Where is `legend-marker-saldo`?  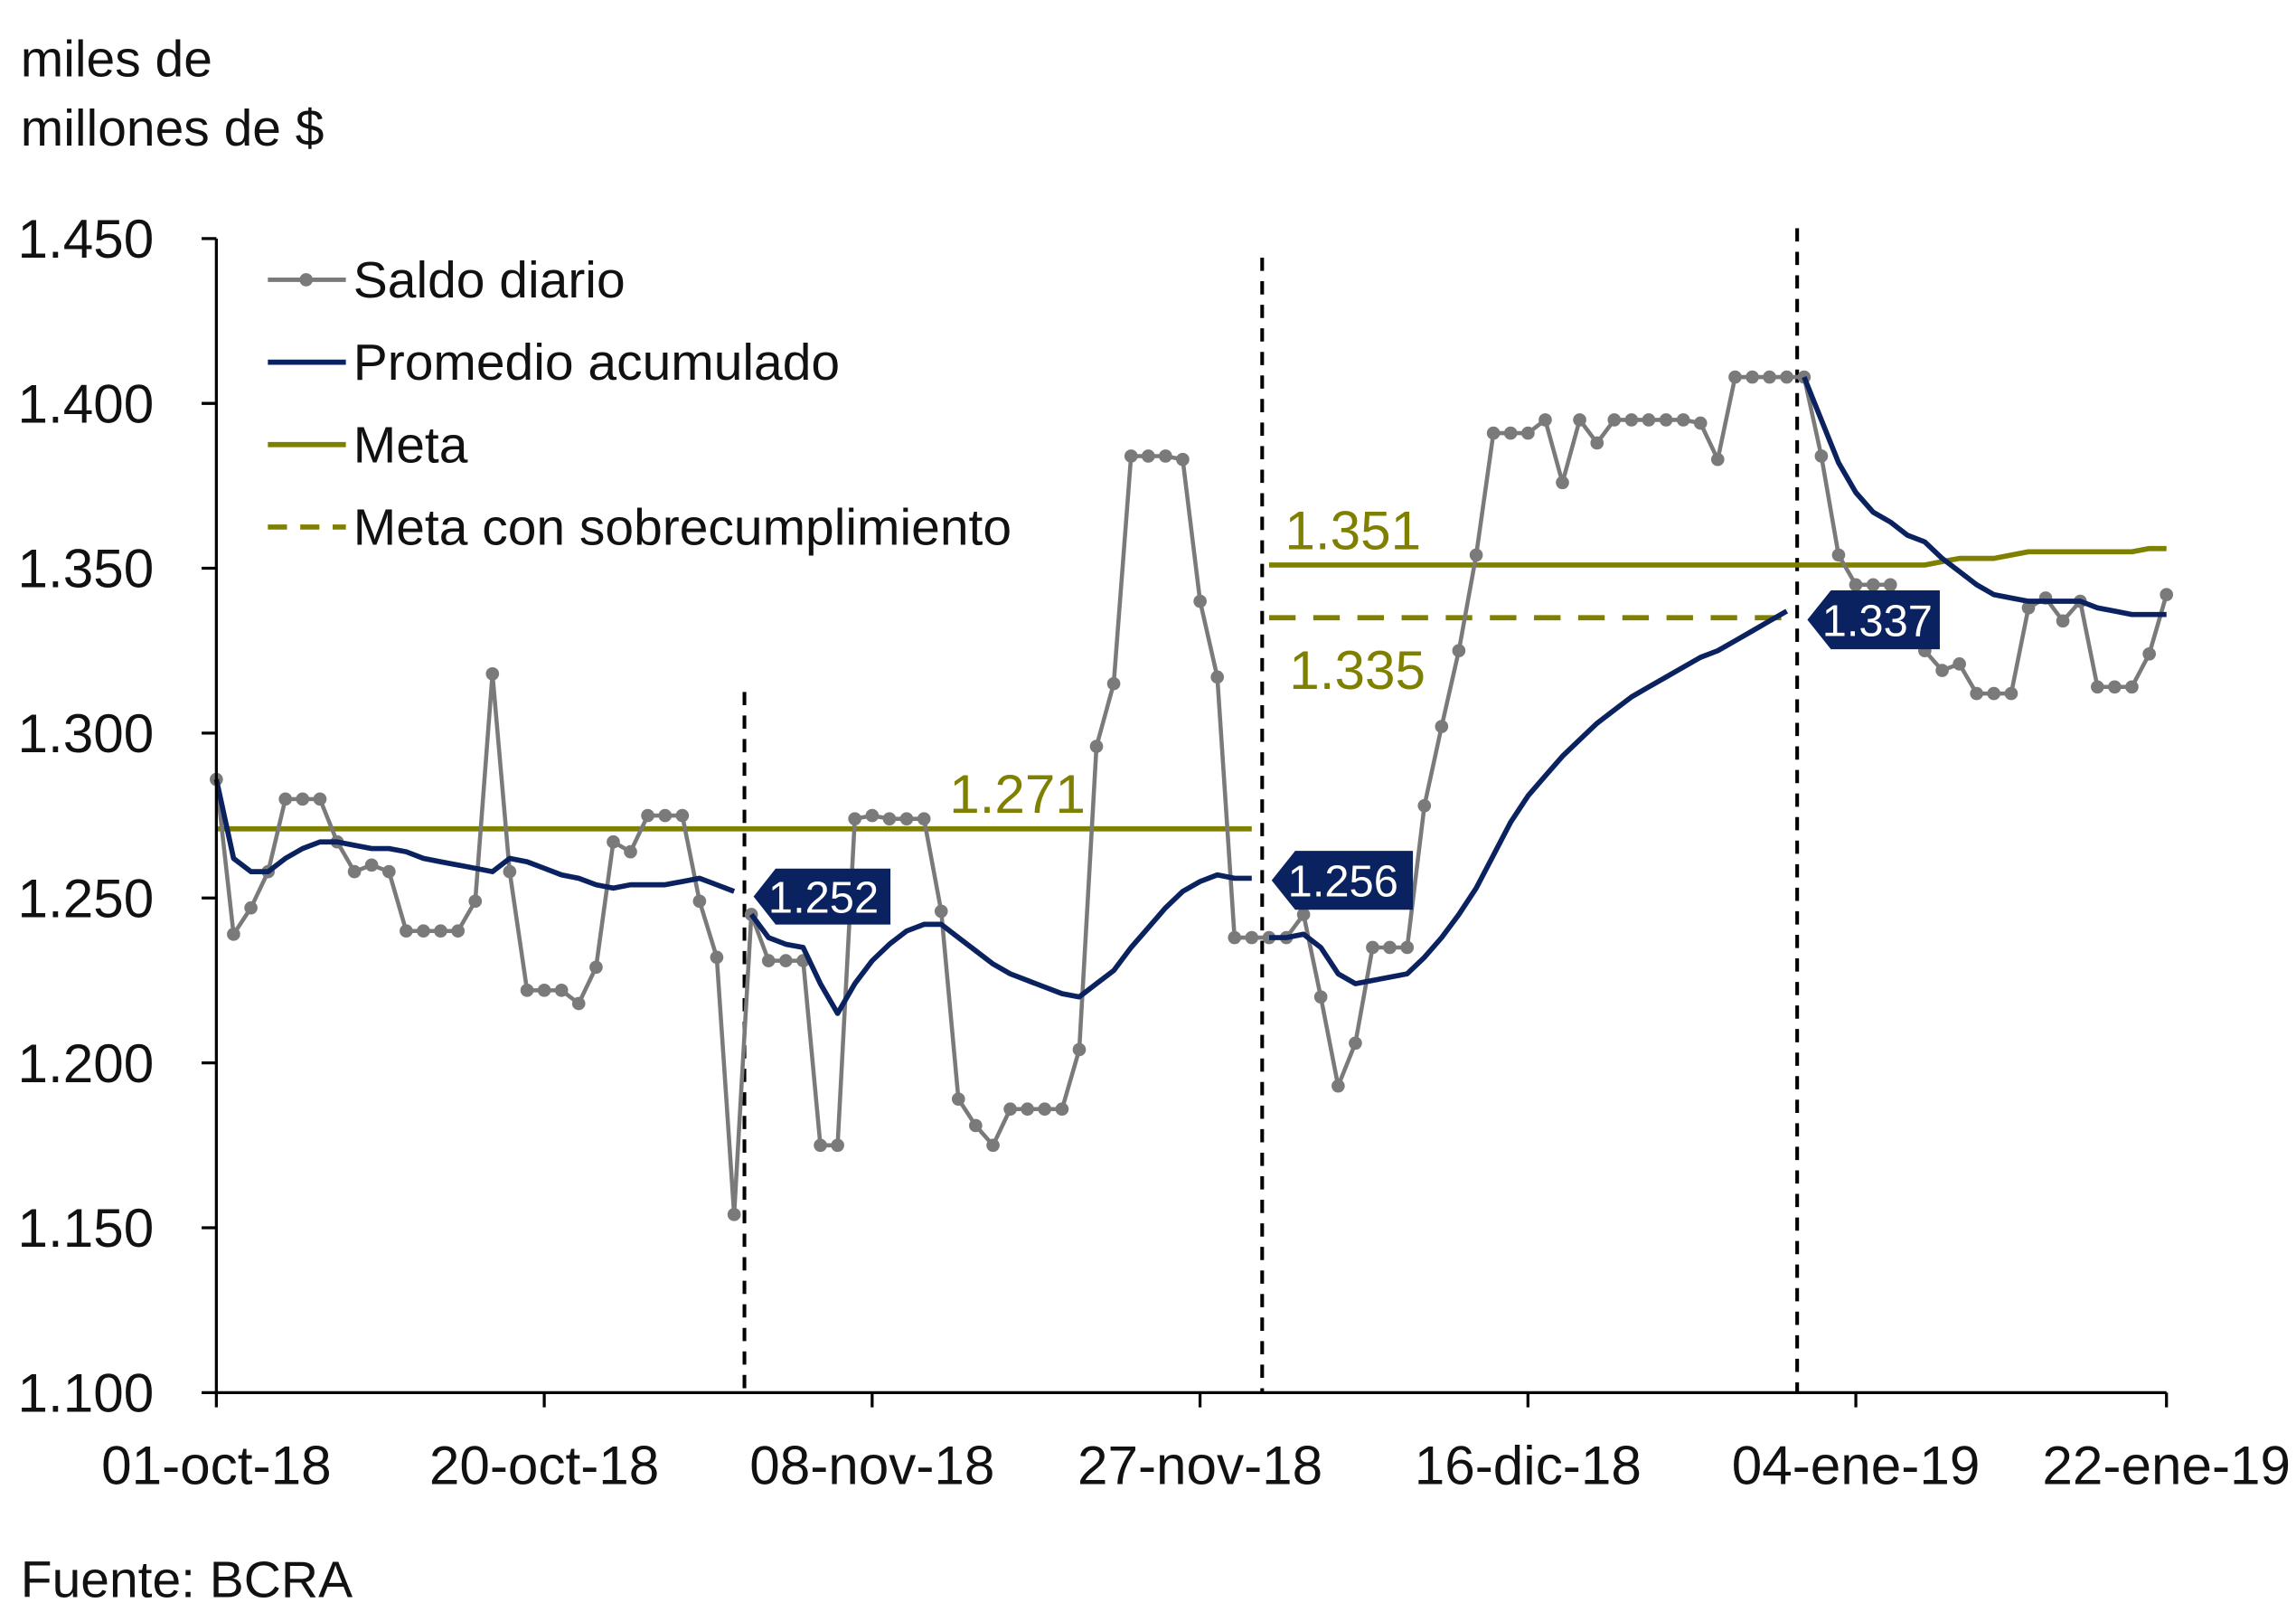 legend-marker-saldo is located at coordinates (306, 280).